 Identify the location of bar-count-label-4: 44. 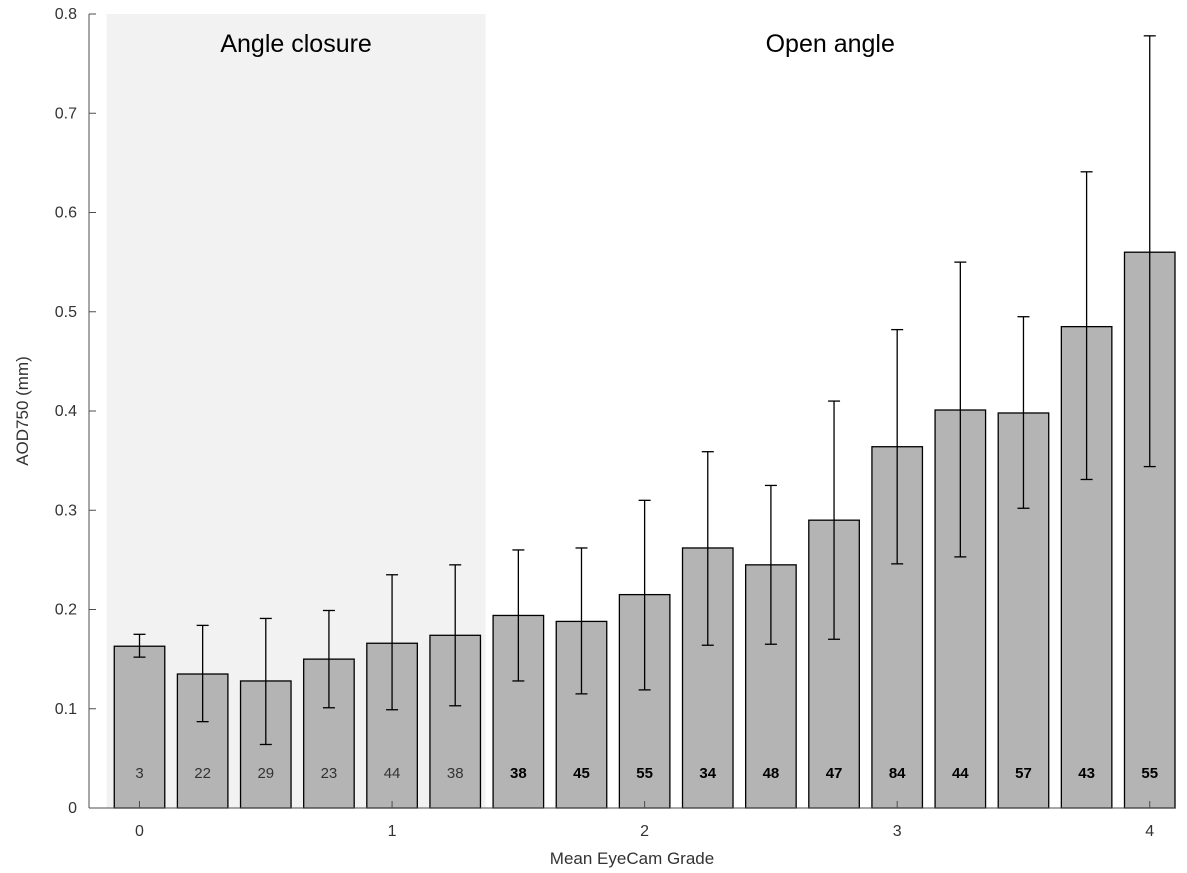
(392, 773).